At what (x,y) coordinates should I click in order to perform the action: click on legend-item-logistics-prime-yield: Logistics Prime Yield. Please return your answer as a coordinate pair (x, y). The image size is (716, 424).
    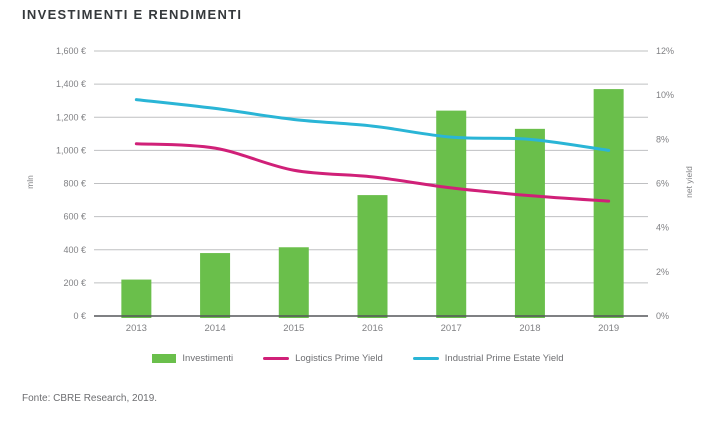
    Looking at the image, I should click on (323, 358).